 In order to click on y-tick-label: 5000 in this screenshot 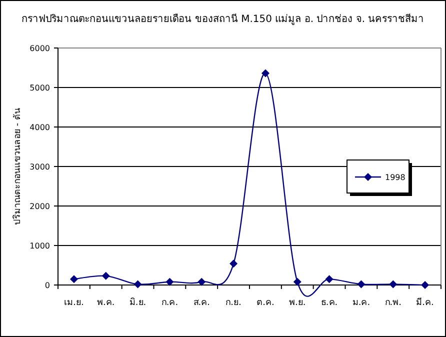, I will do `click(40, 88)`.